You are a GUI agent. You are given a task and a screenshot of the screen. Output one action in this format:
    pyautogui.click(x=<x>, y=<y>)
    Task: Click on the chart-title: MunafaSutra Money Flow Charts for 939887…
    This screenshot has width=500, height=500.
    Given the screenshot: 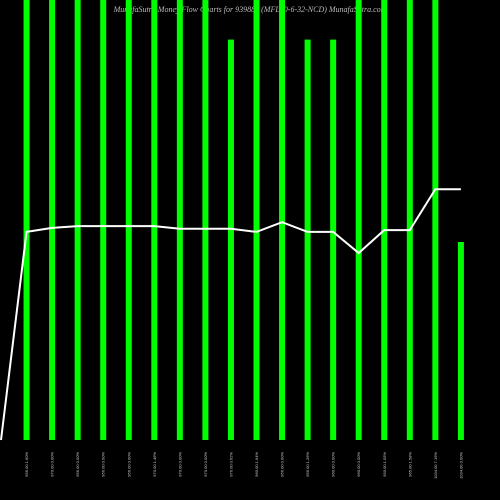 What is the action you would take?
    pyautogui.click(x=250, y=9)
    